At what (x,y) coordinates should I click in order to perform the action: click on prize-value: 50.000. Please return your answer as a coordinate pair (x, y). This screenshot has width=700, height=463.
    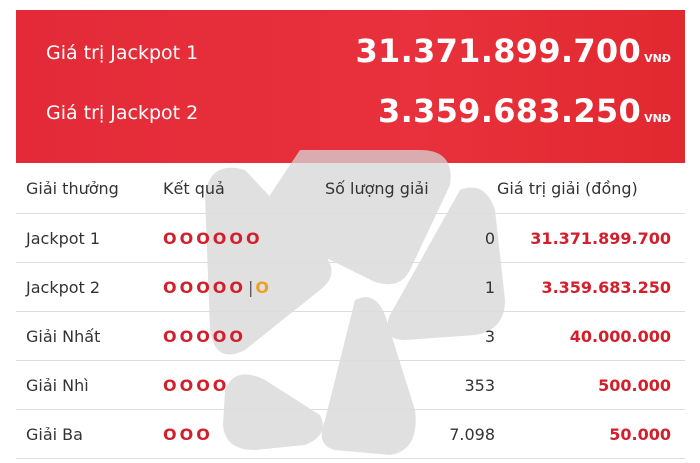
    Looking at the image, I should click on (590, 434).